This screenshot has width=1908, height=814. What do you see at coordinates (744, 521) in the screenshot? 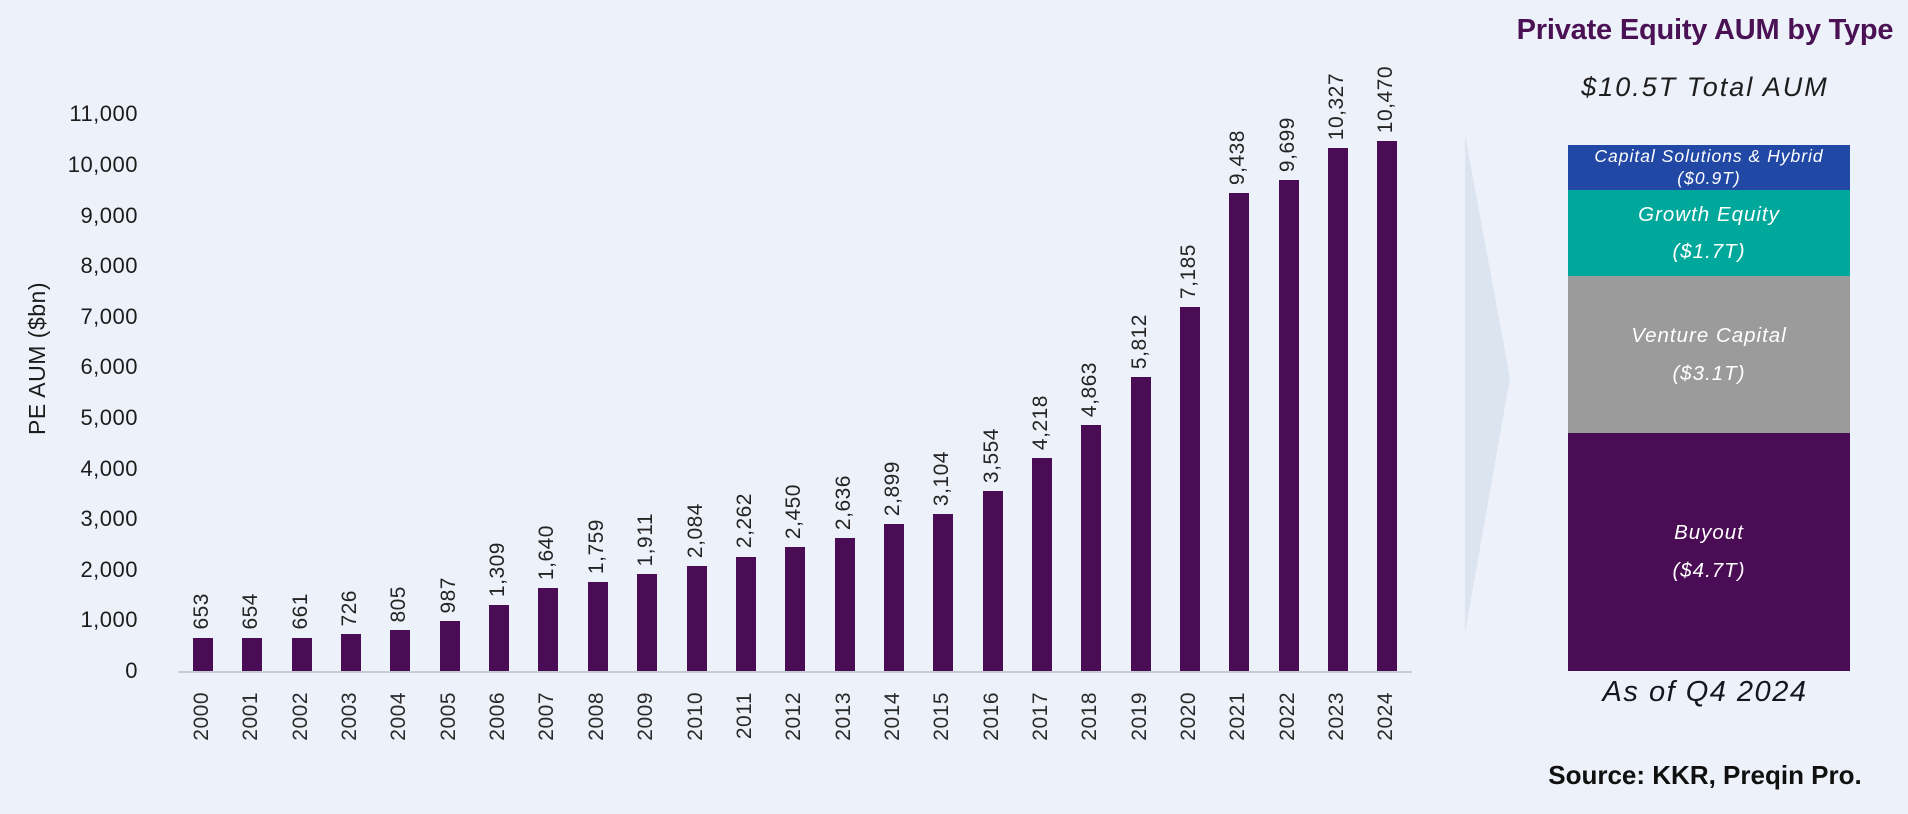
I see `bar-value-label: 2,262` at bounding box center [744, 521].